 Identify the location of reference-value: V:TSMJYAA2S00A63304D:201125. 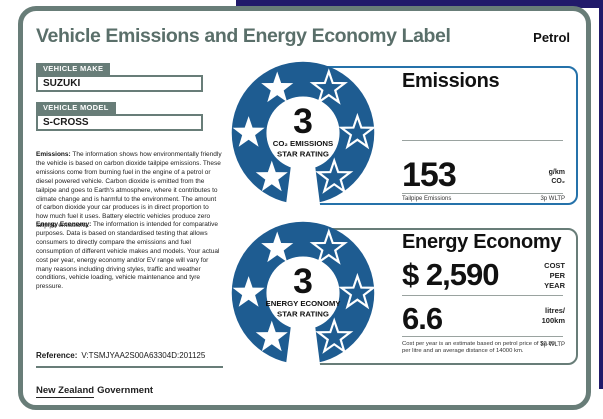
(143, 355).